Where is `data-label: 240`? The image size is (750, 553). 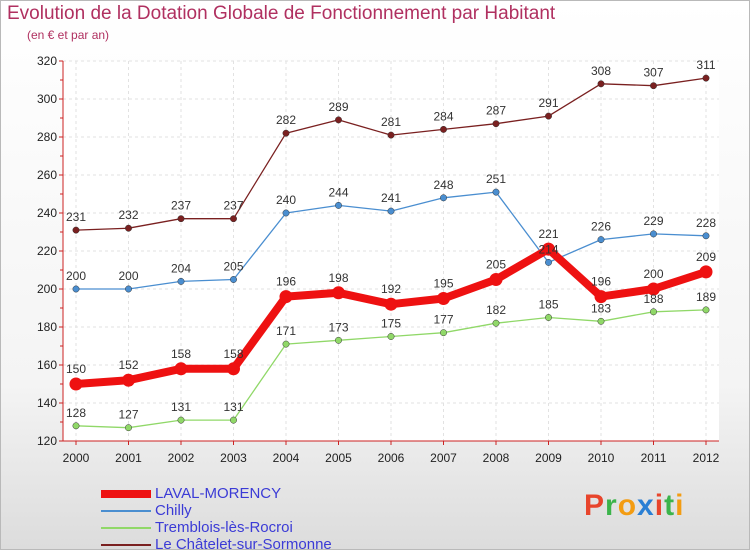 data-label: 240 is located at coordinates (286, 200).